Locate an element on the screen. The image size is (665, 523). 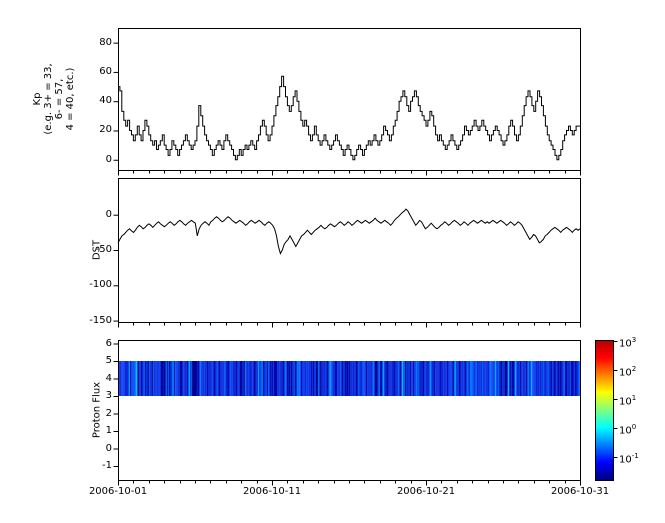
colorbar-tick-label: 10² is located at coordinates (628, 372).